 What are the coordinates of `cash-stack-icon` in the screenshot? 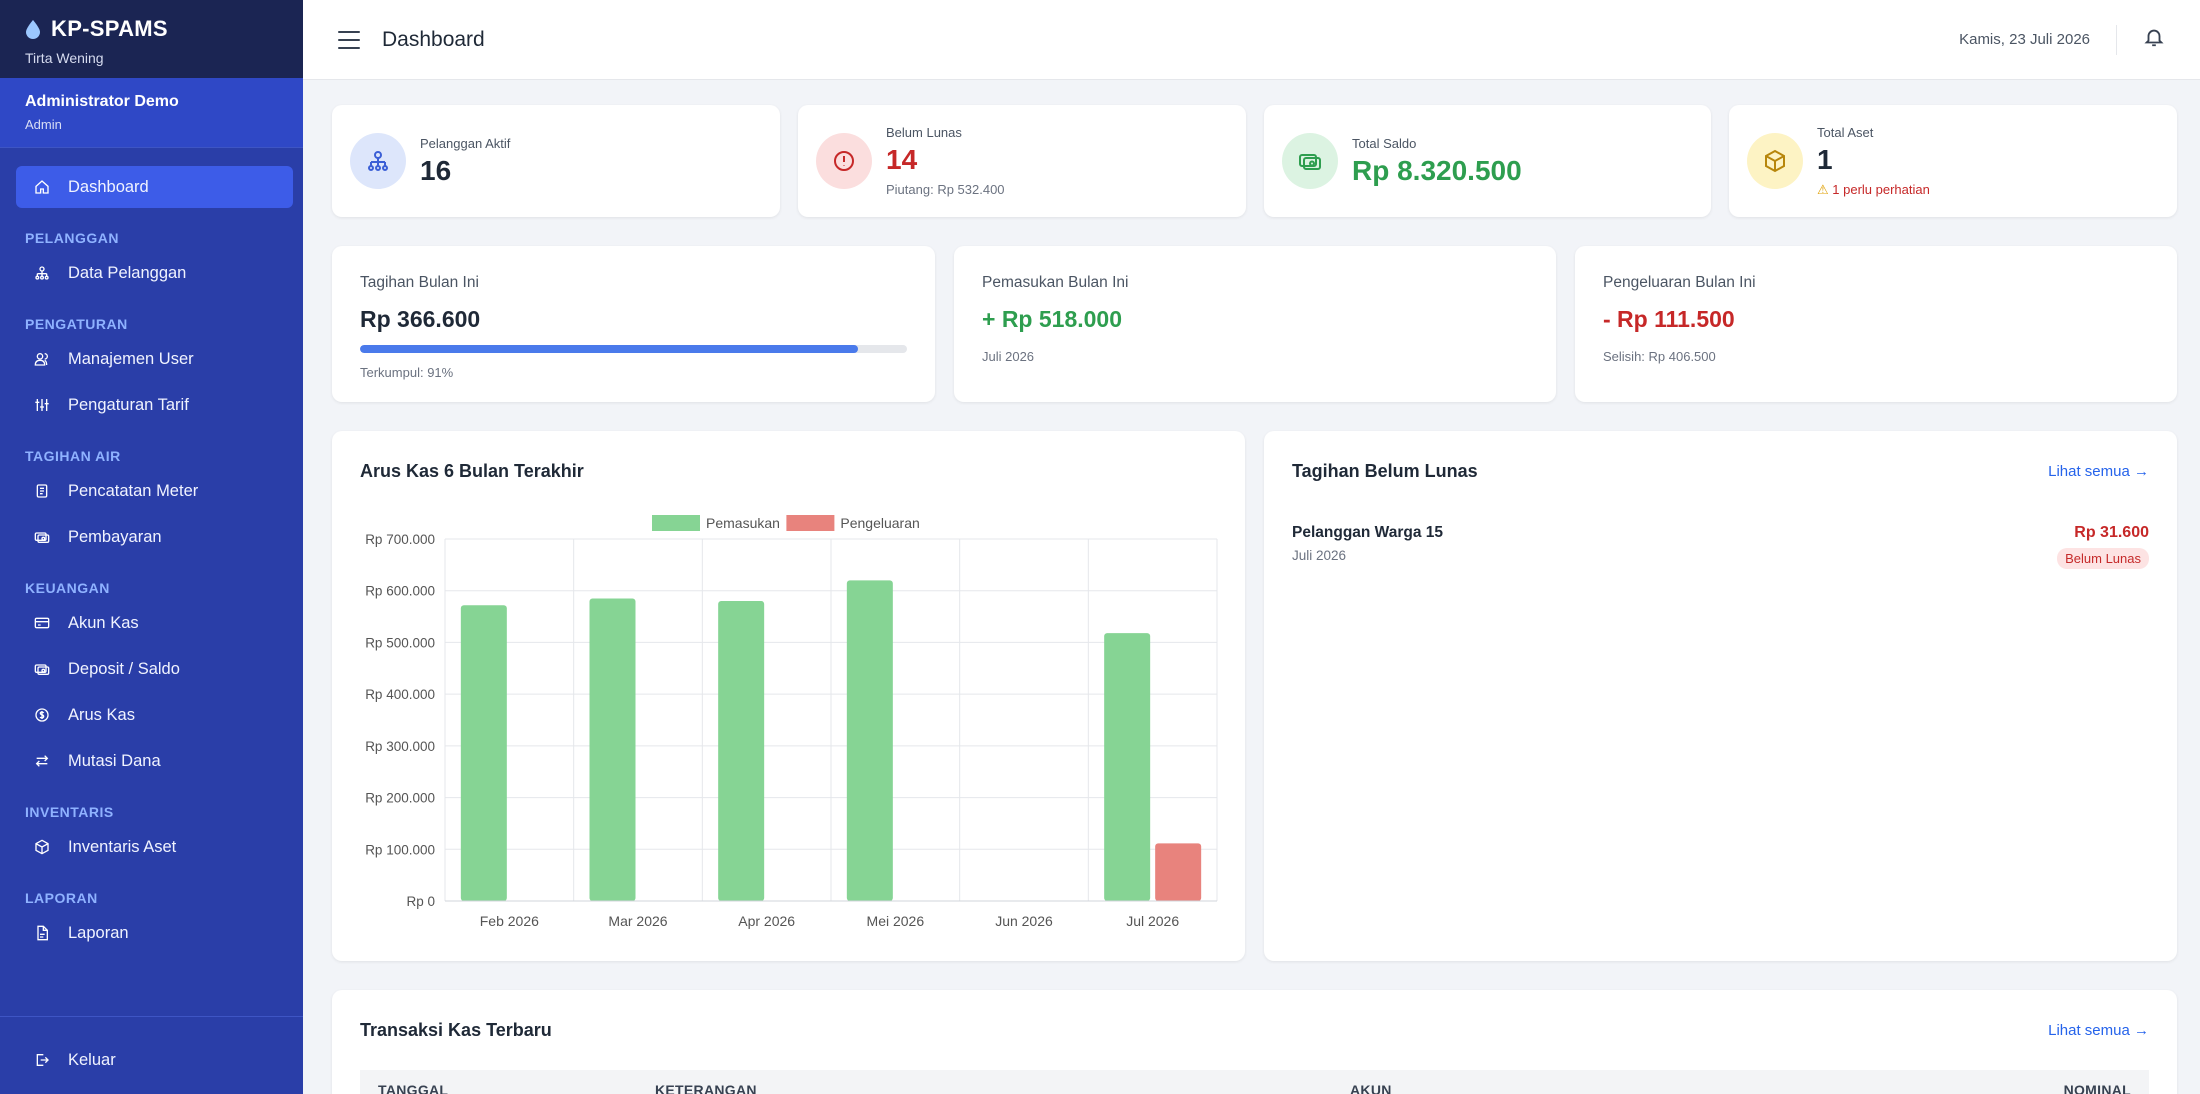 It's located at (42, 669).